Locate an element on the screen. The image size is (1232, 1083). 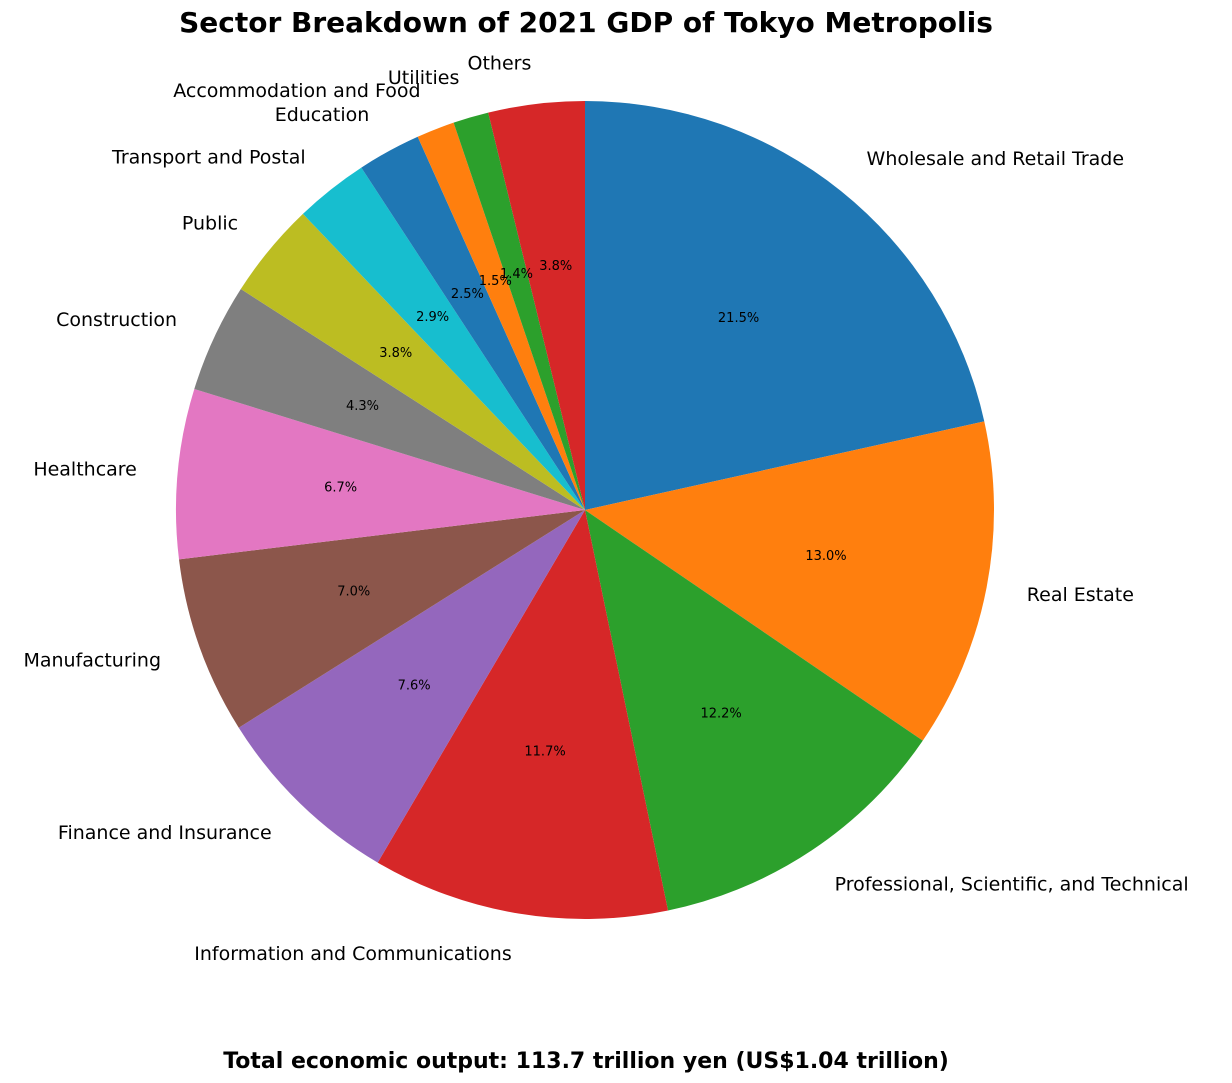
slice-label-accommodation-and-food: Accommodation and Food is located at coordinates (296, 91).